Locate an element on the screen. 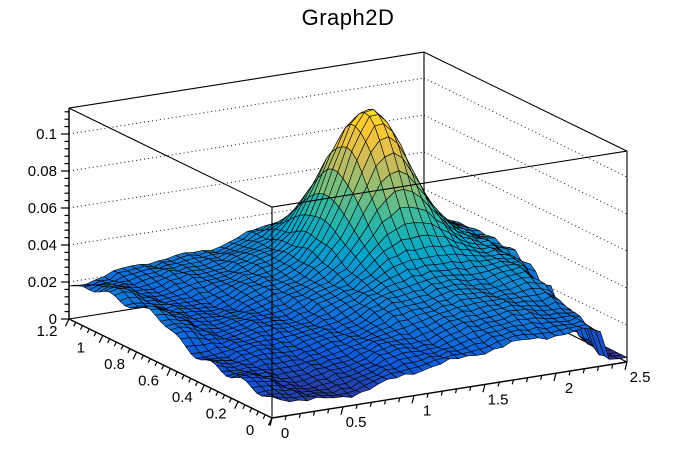 This screenshot has height=472, width=696. x-axis-tick-label: 2.5 is located at coordinates (640, 377).